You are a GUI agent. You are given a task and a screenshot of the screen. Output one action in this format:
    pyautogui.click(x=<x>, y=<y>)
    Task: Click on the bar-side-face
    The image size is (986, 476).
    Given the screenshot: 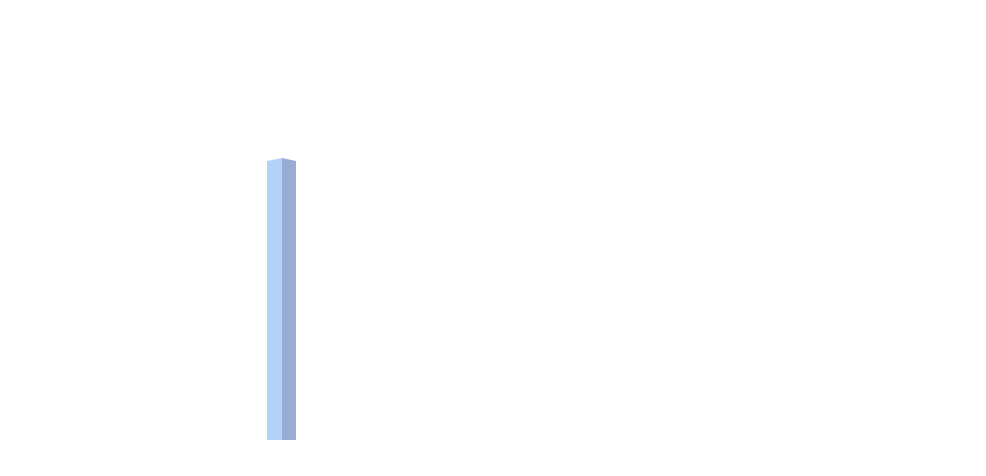 What is the action you would take?
    pyautogui.click(x=289, y=299)
    